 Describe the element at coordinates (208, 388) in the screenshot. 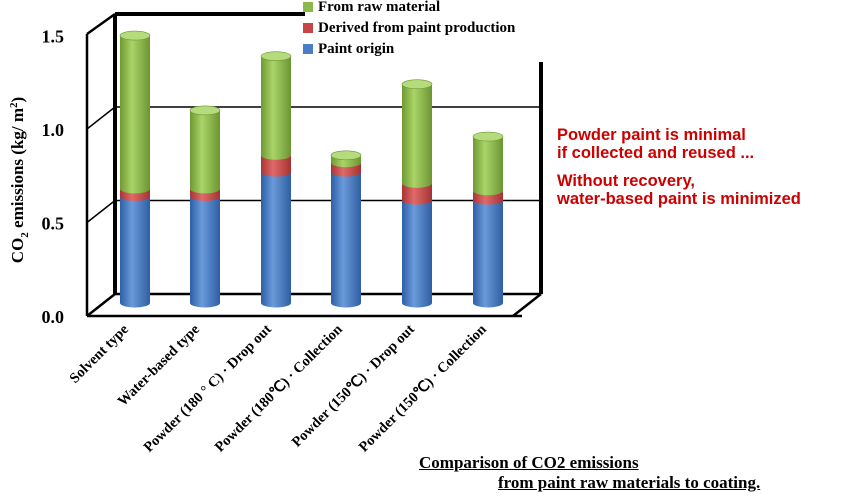

I see `x-category-label: Powder (180 ° C) · Drop out` at that location.